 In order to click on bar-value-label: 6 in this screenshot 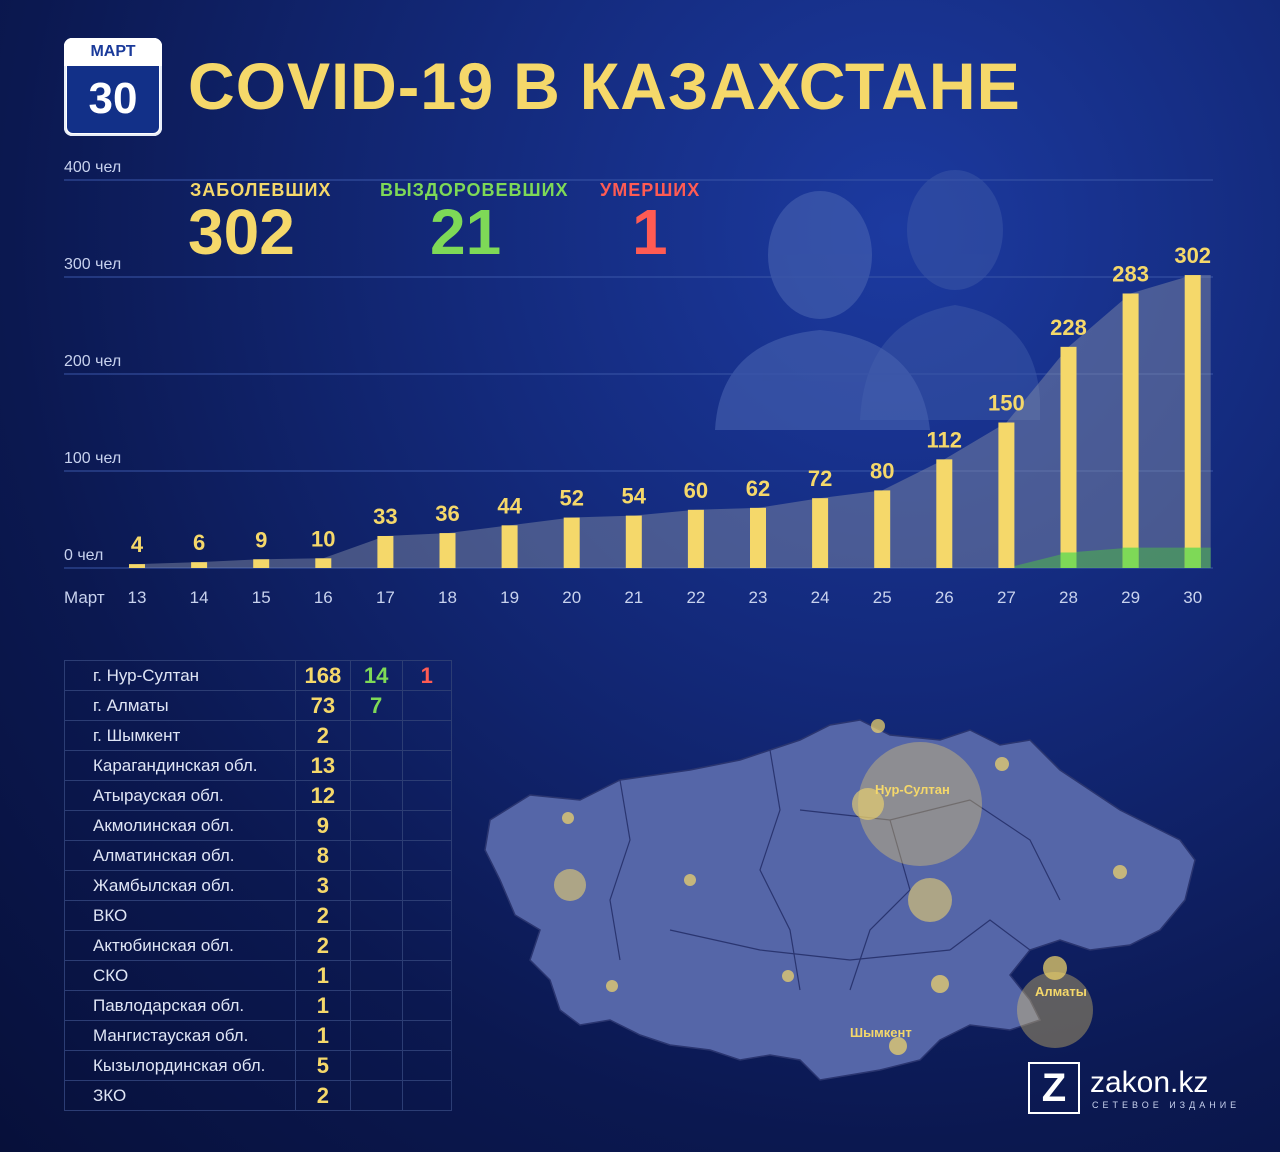, I will do `click(199, 542)`.